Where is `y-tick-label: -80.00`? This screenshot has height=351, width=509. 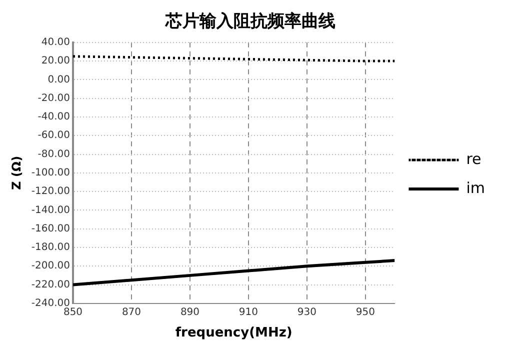 y-tick-label: -80.00 is located at coordinates (54, 154).